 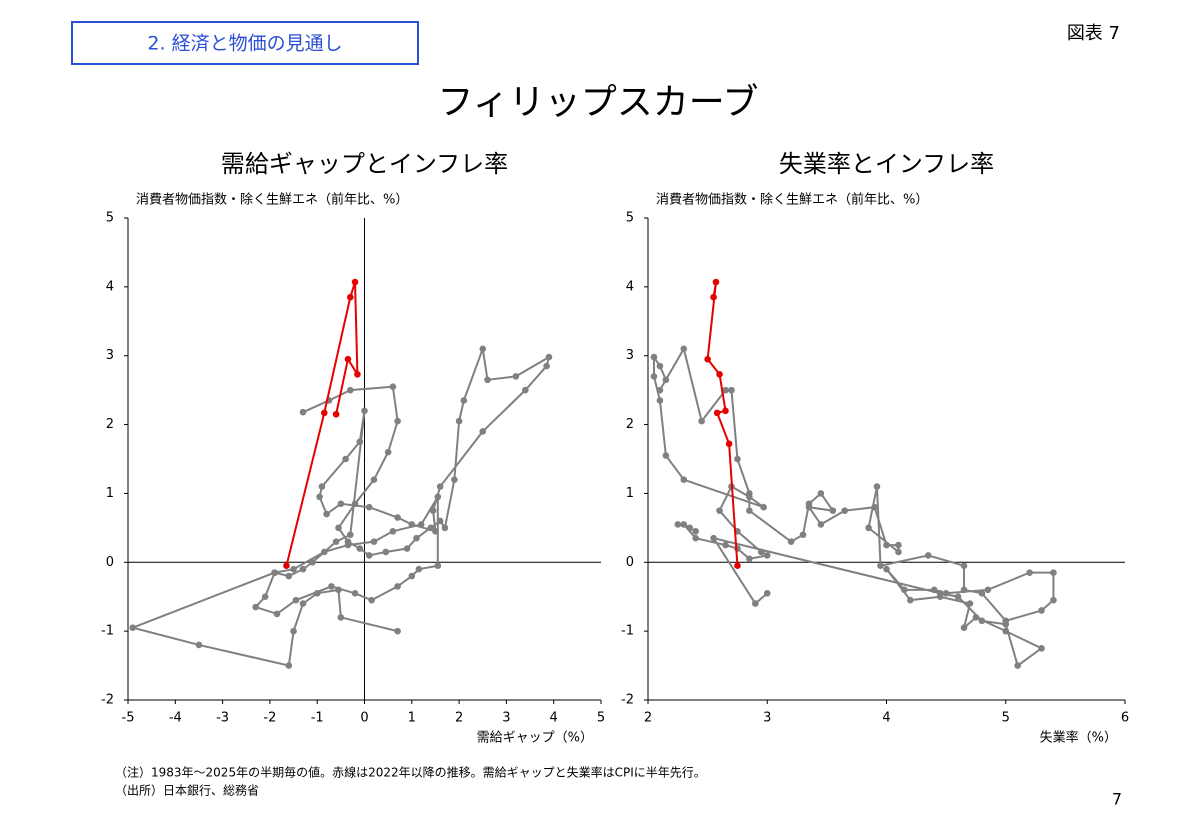 What do you see at coordinates (630, 286) in the screenshot?
I see `y-tick-label: 4` at bounding box center [630, 286].